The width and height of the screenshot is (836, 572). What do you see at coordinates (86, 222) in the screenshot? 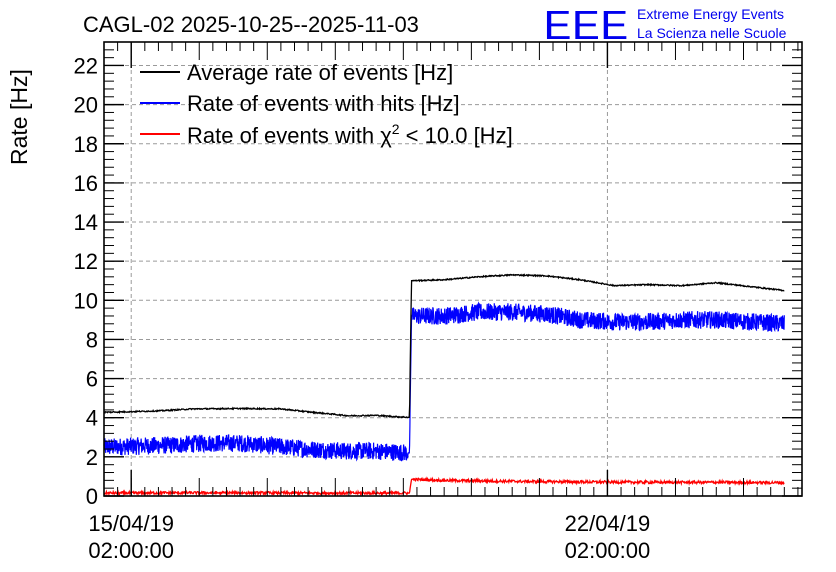
I see `y-tick-label: 14` at bounding box center [86, 222].